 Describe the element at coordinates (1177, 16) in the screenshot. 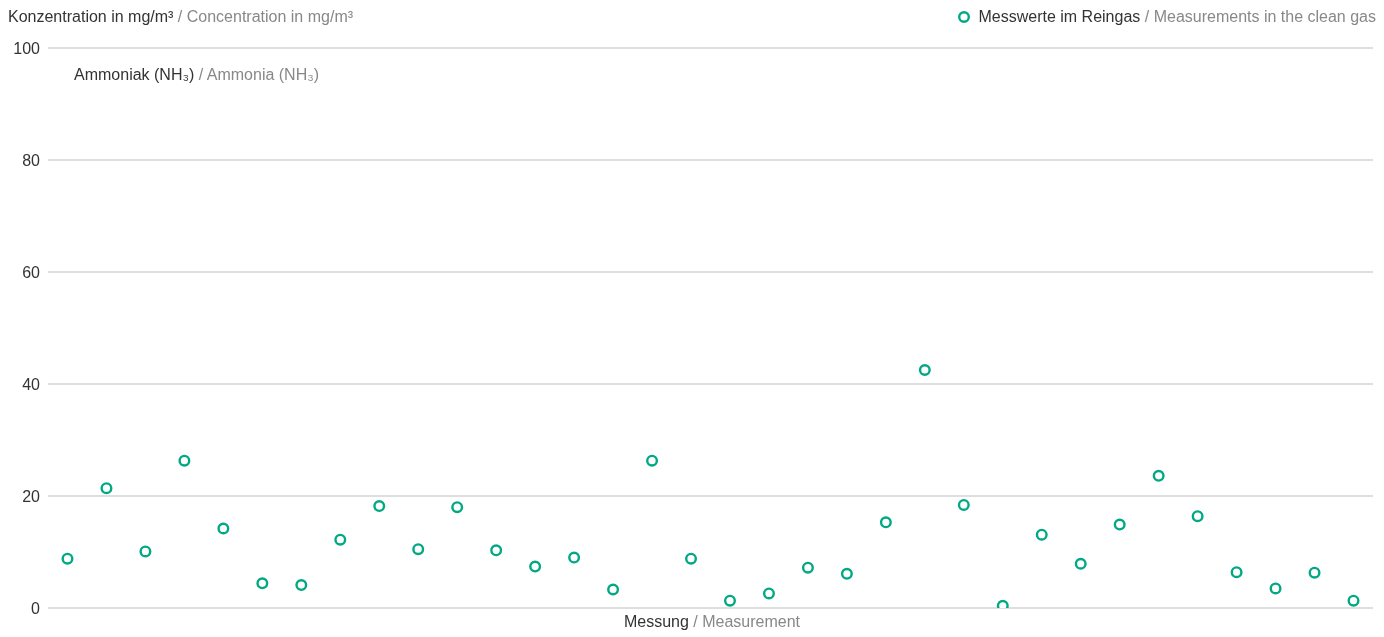

I see `legend-label: Messwerte im Reingas / Measurements in the clean gas` at that location.